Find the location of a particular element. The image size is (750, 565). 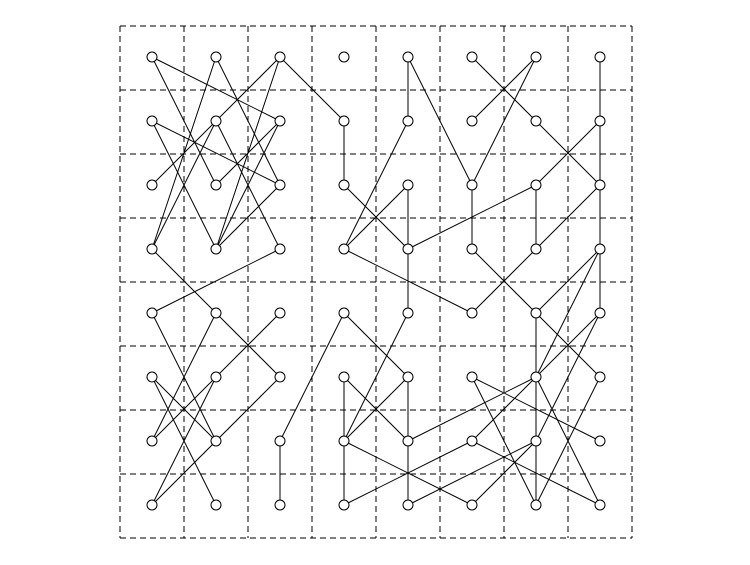

node-r5c0 is located at coordinates (152, 377).